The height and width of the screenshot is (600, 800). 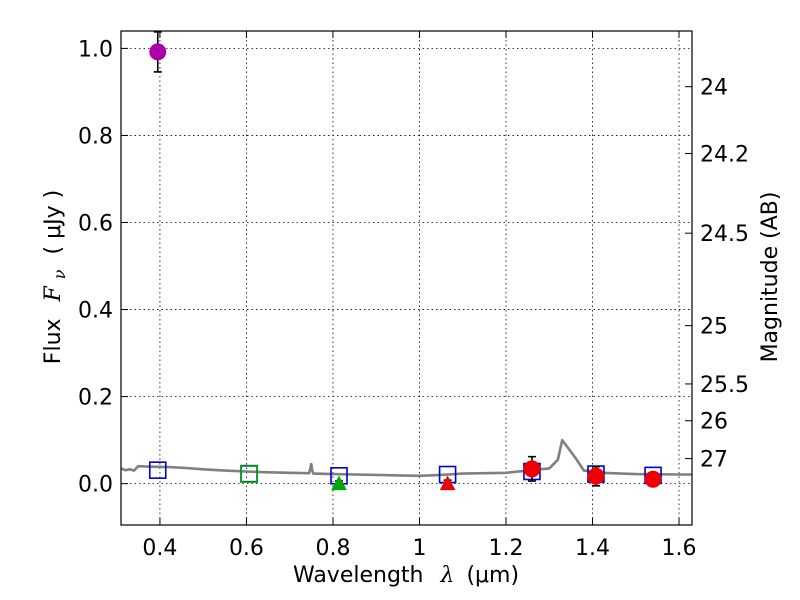 What do you see at coordinates (724, 234) in the screenshot?
I see `y2-tick-label: 24.5` at bounding box center [724, 234].